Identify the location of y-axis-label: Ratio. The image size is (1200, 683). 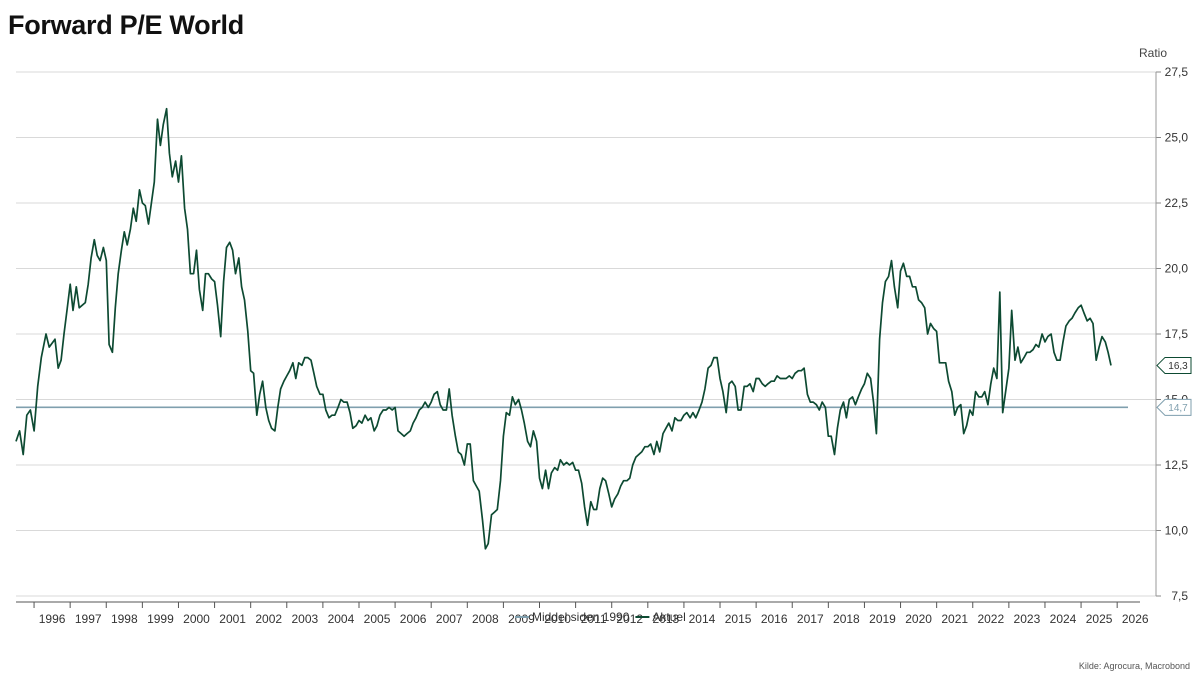
(1153, 53).